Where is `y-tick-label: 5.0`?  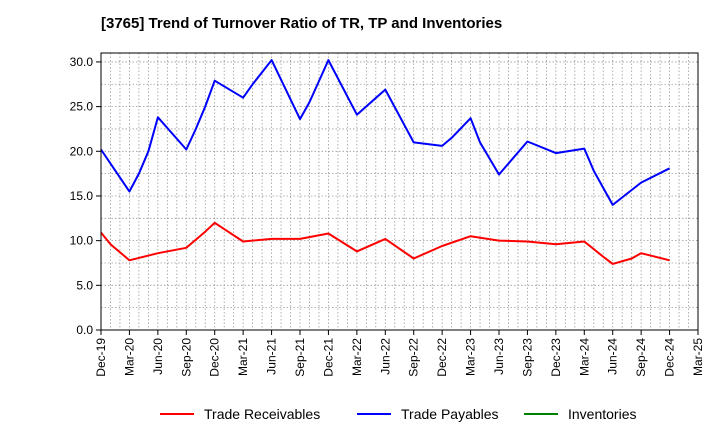
y-tick-label: 5.0 is located at coordinates (84, 285).